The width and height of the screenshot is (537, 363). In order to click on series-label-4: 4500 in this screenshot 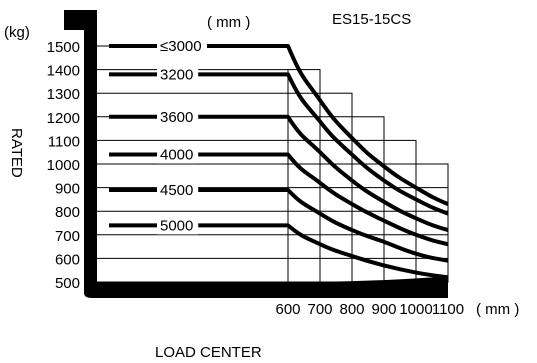, I will do `click(176, 190)`.